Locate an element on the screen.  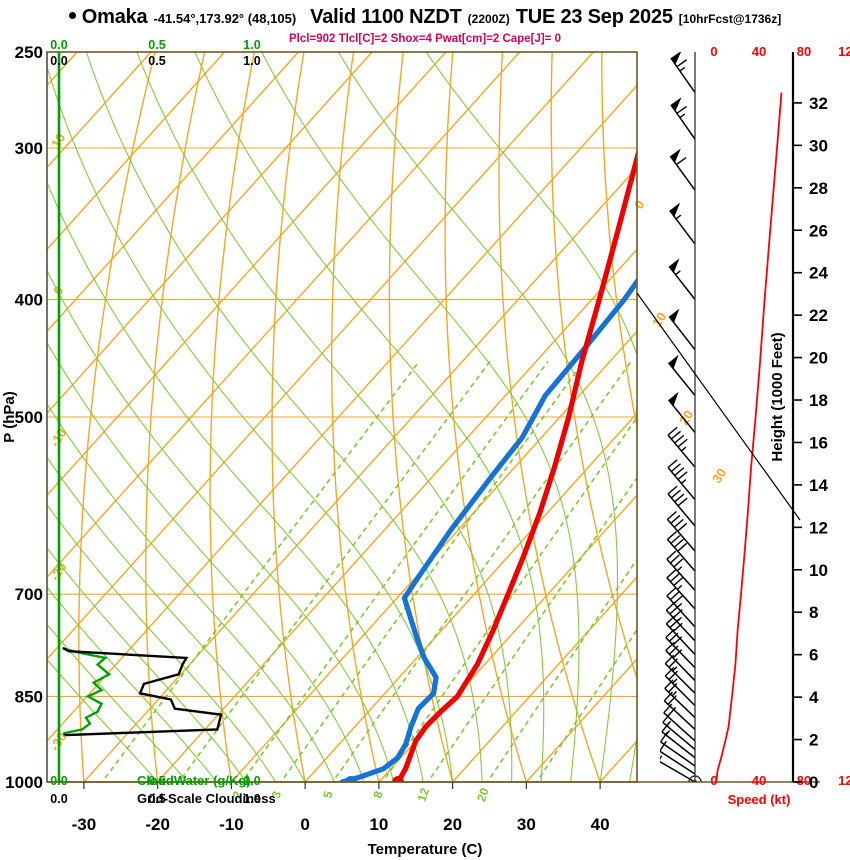
speed-tick-top: 0 is located at coordinates (713, 51).